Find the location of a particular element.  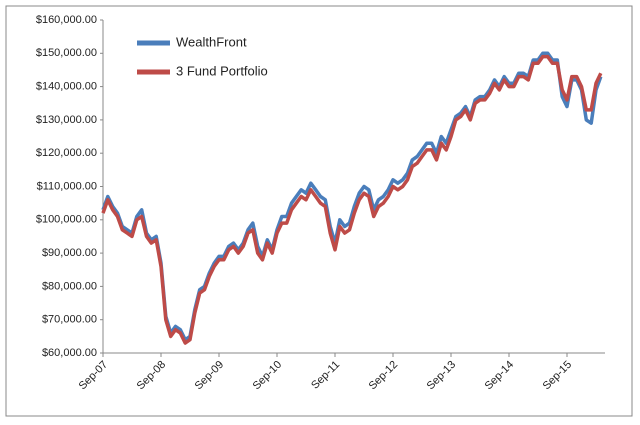

y-tick-label: $90,000.00 is located at coordinates (69, 253).